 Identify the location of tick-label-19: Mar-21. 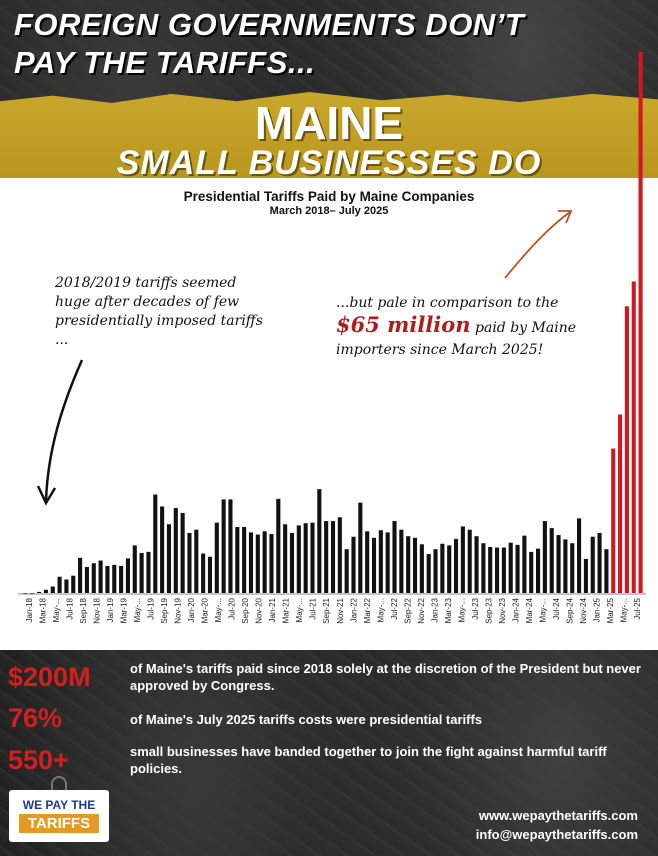
(286, 610).